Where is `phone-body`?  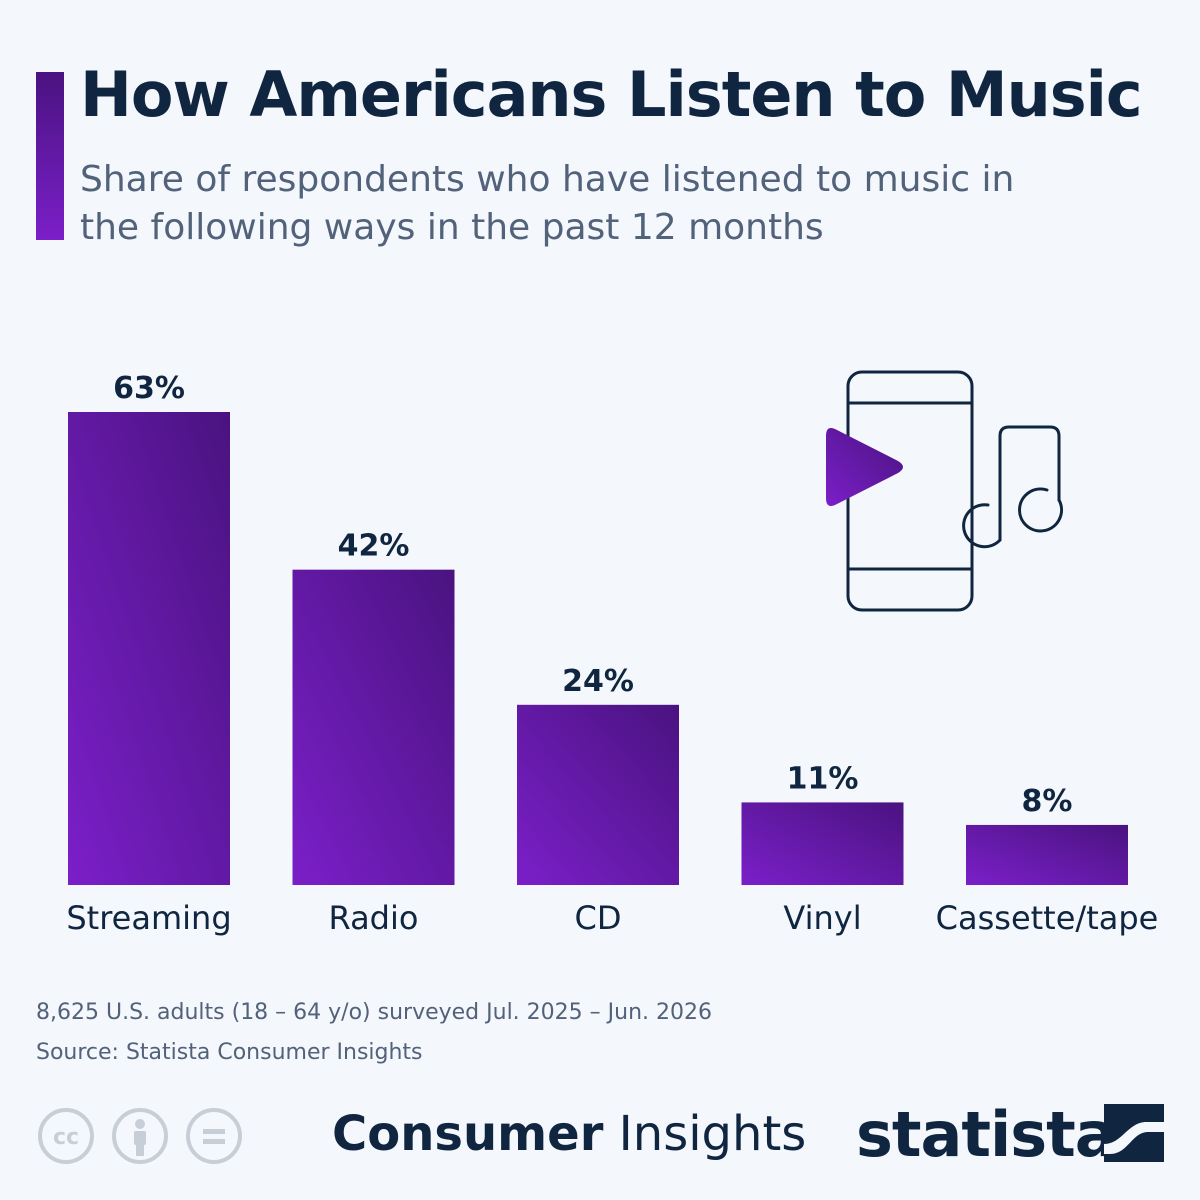 phone-body is located at coordinates (910, 491).